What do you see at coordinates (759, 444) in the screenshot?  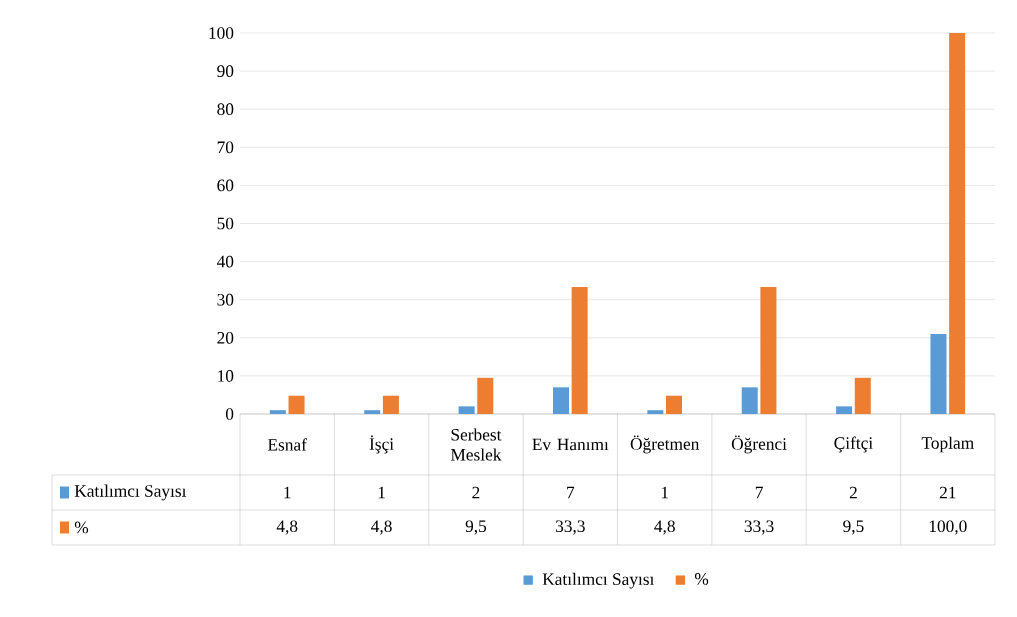 I see `x-tick-label: Öğrenci` at bounding box center [759, 444].